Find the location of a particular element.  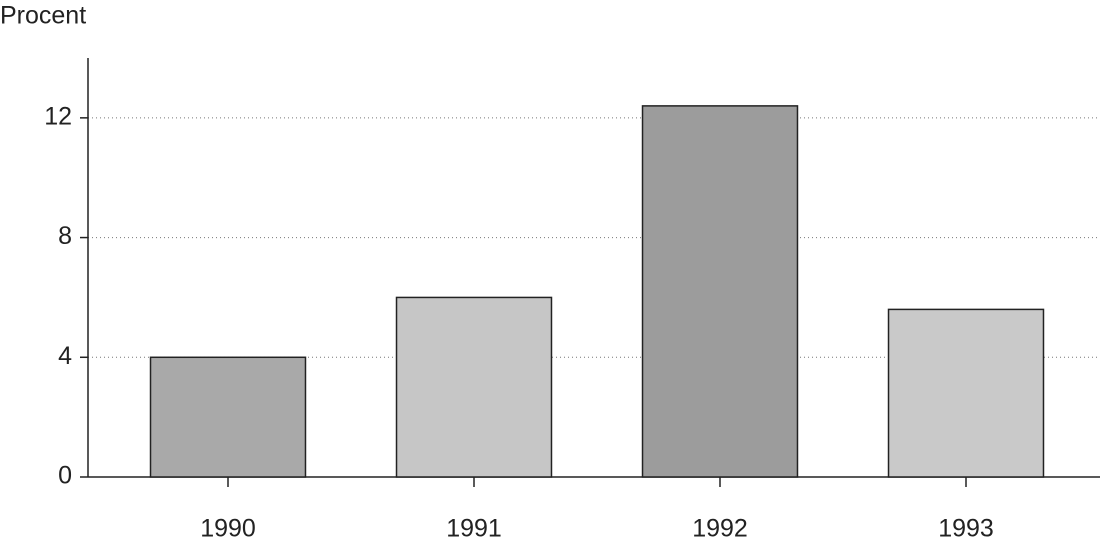

y-tick-label: 0 is located at coordinates (65, 476).